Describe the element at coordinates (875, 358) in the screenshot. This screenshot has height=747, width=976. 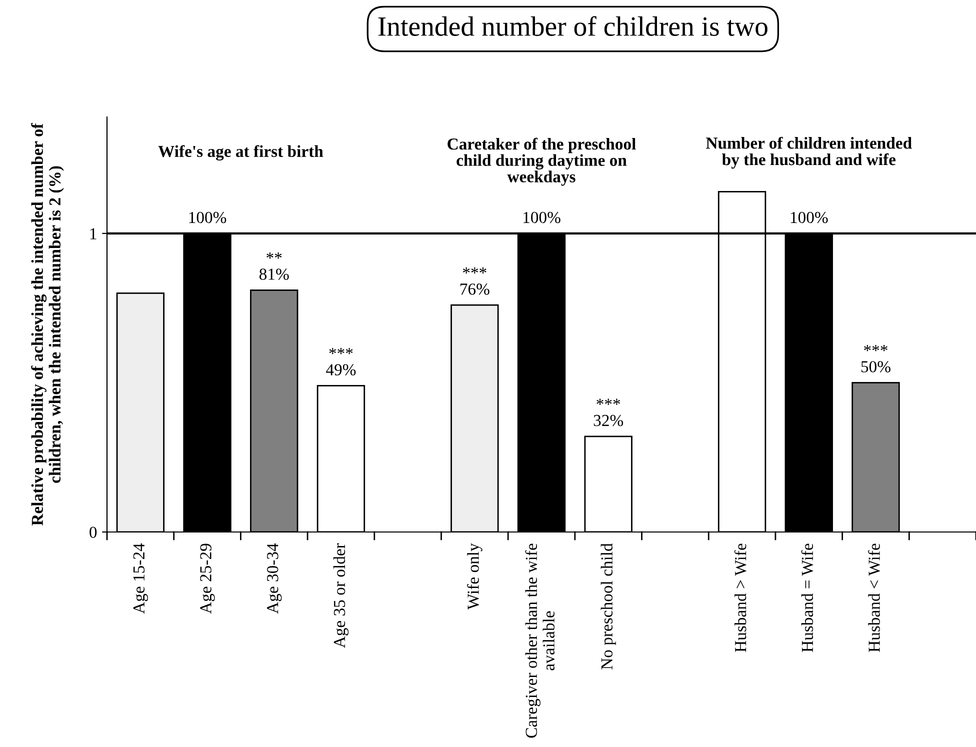
I see `data-label: *** 50%` at that location.